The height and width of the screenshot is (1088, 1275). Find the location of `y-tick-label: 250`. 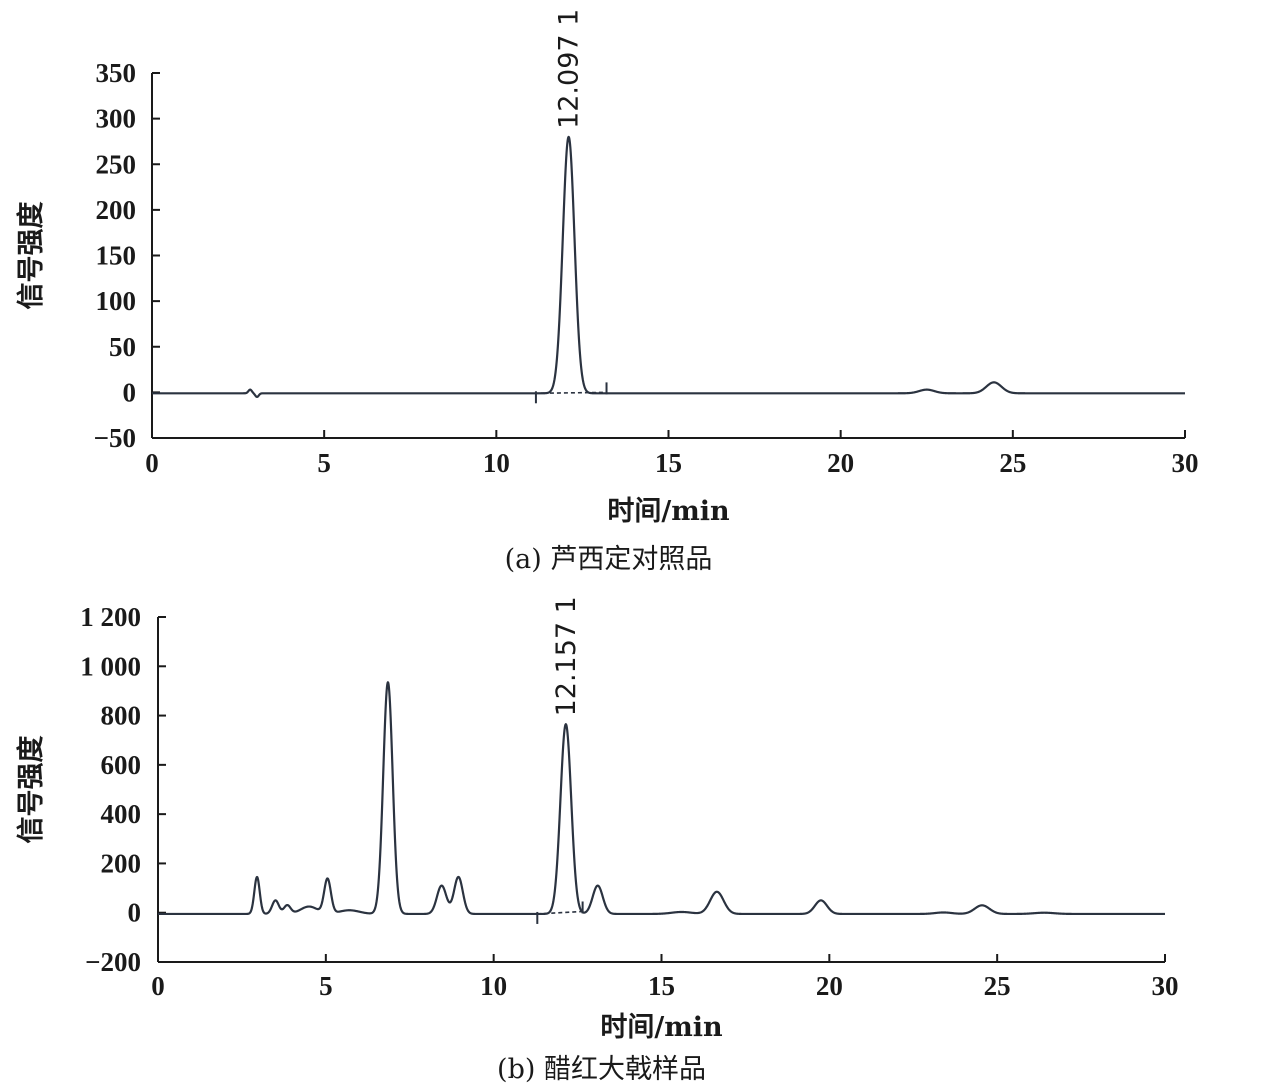

y-tick-label: 250 is located at coordinates (116, 164).